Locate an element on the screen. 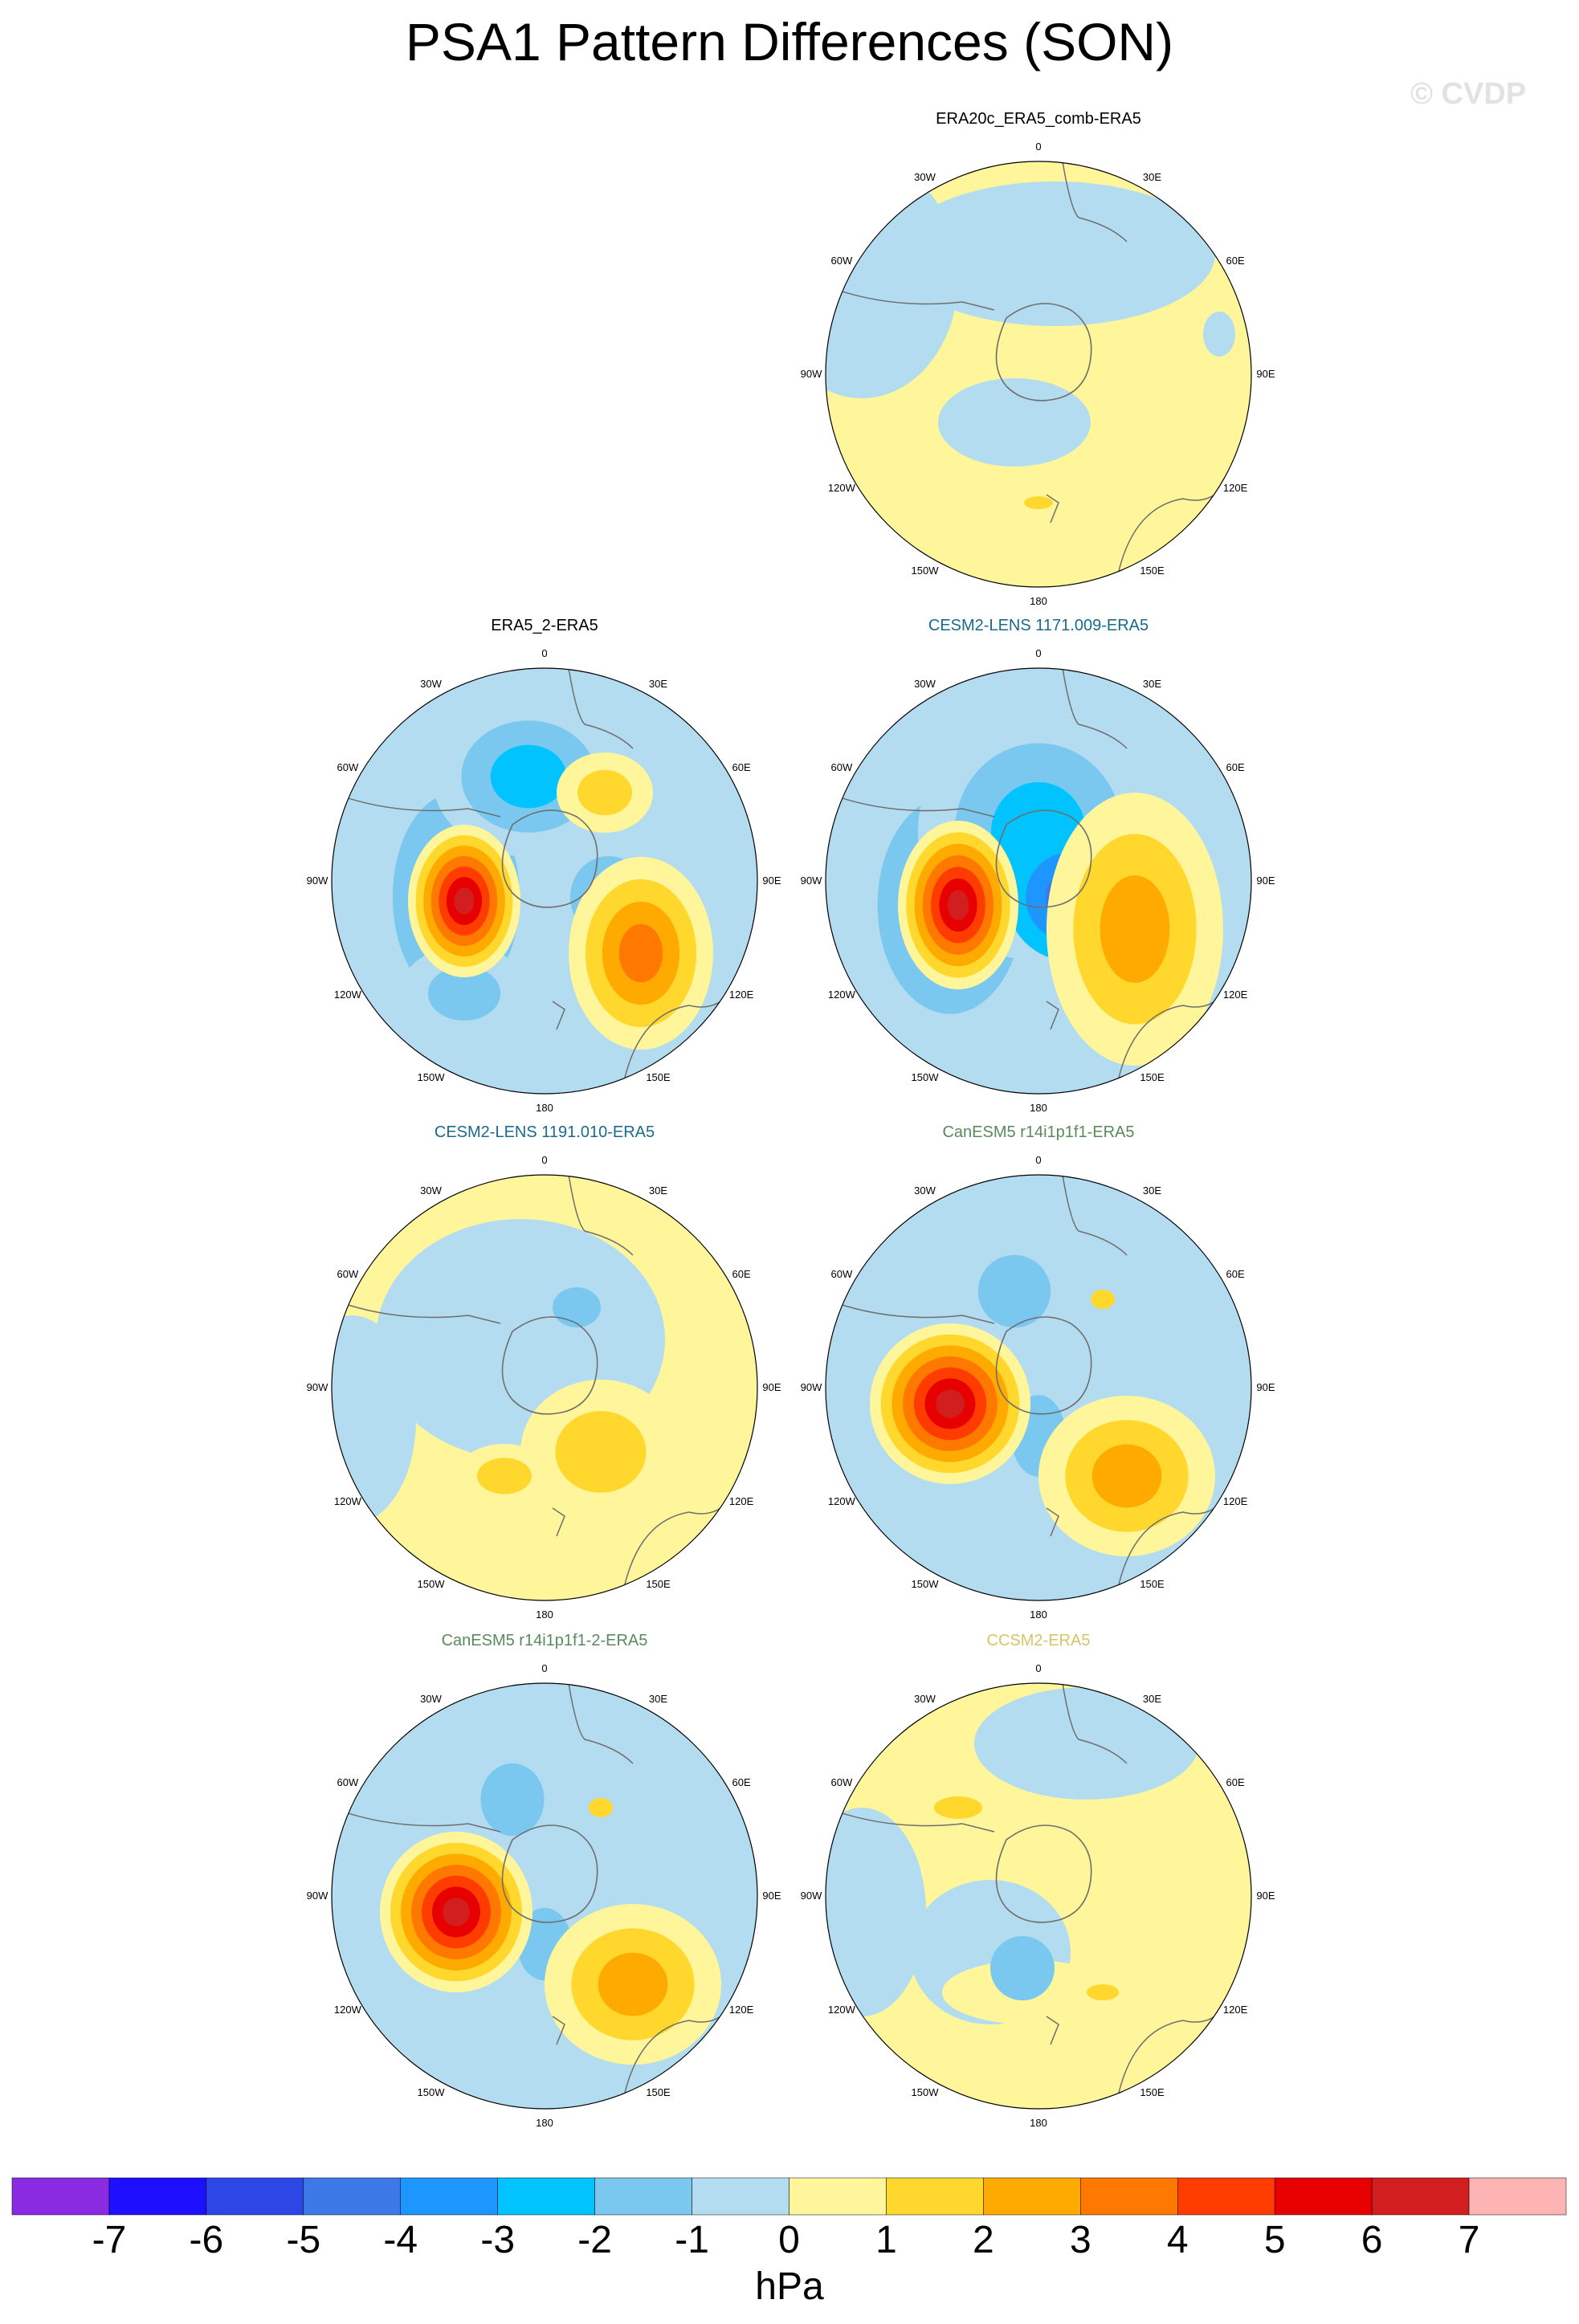  colorbar-tick-label: 5 is located at coordinates (1274, 2240).